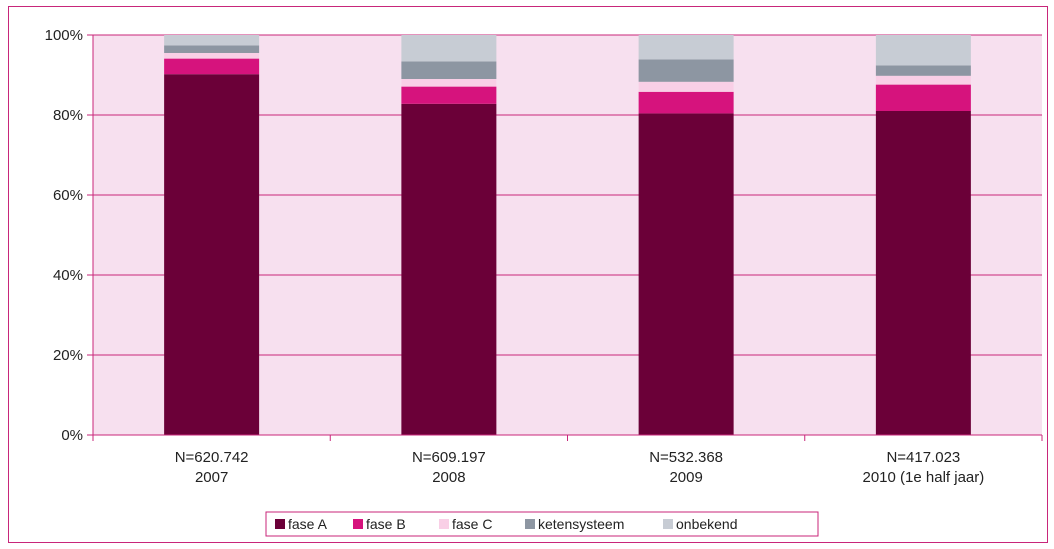  Describe the element at coordinates (68, 115) in the screenshot. I see `y-tick-label: 80%` at that location.